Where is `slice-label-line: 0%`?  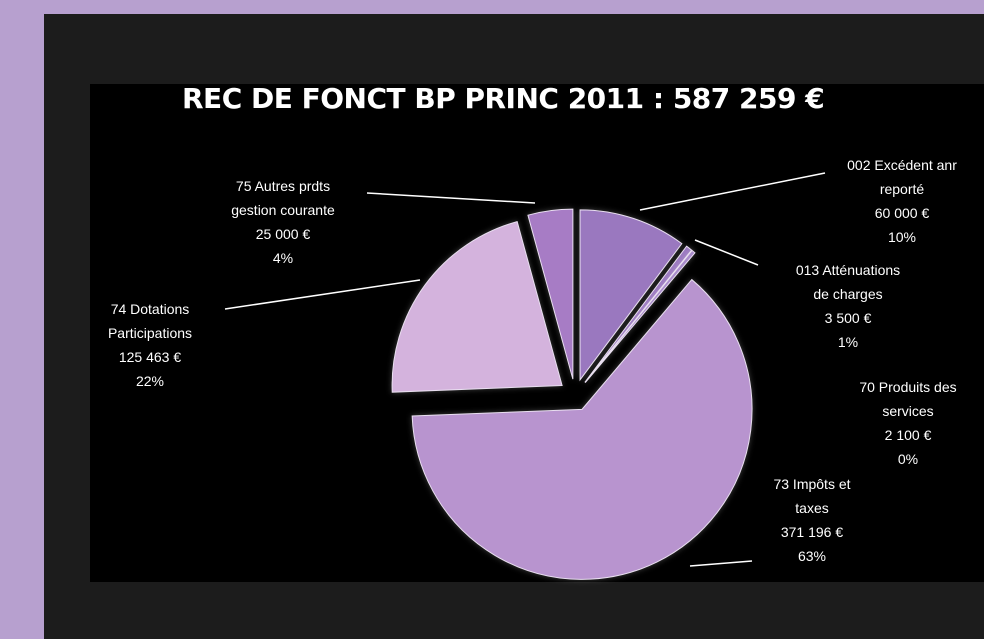 slice-label-line: 0% is located at coordinates (908, 459).